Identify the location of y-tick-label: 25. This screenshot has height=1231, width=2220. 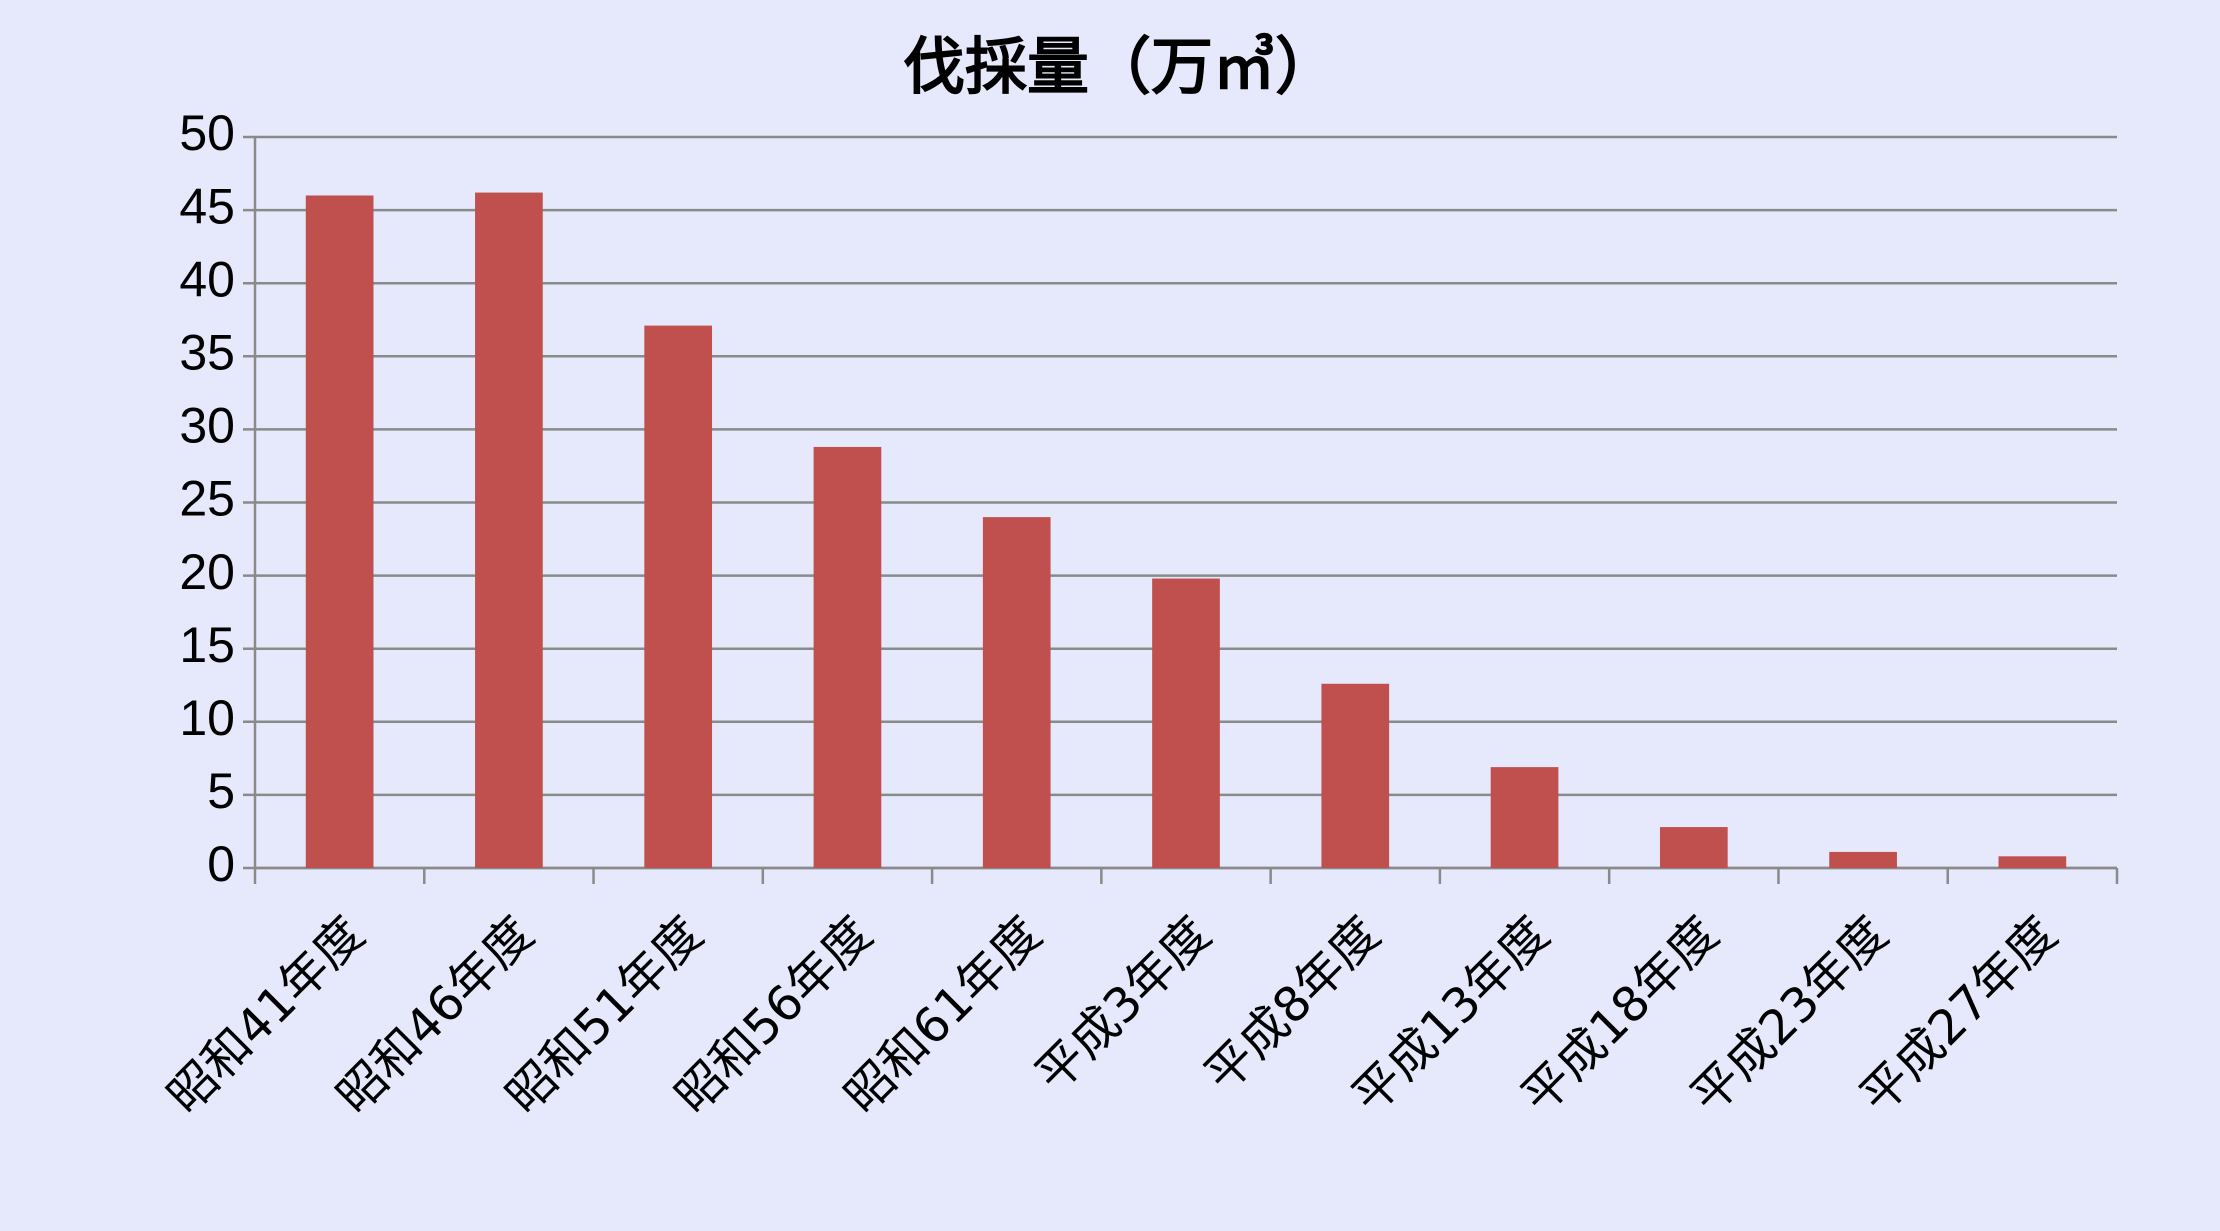
(207, 499).